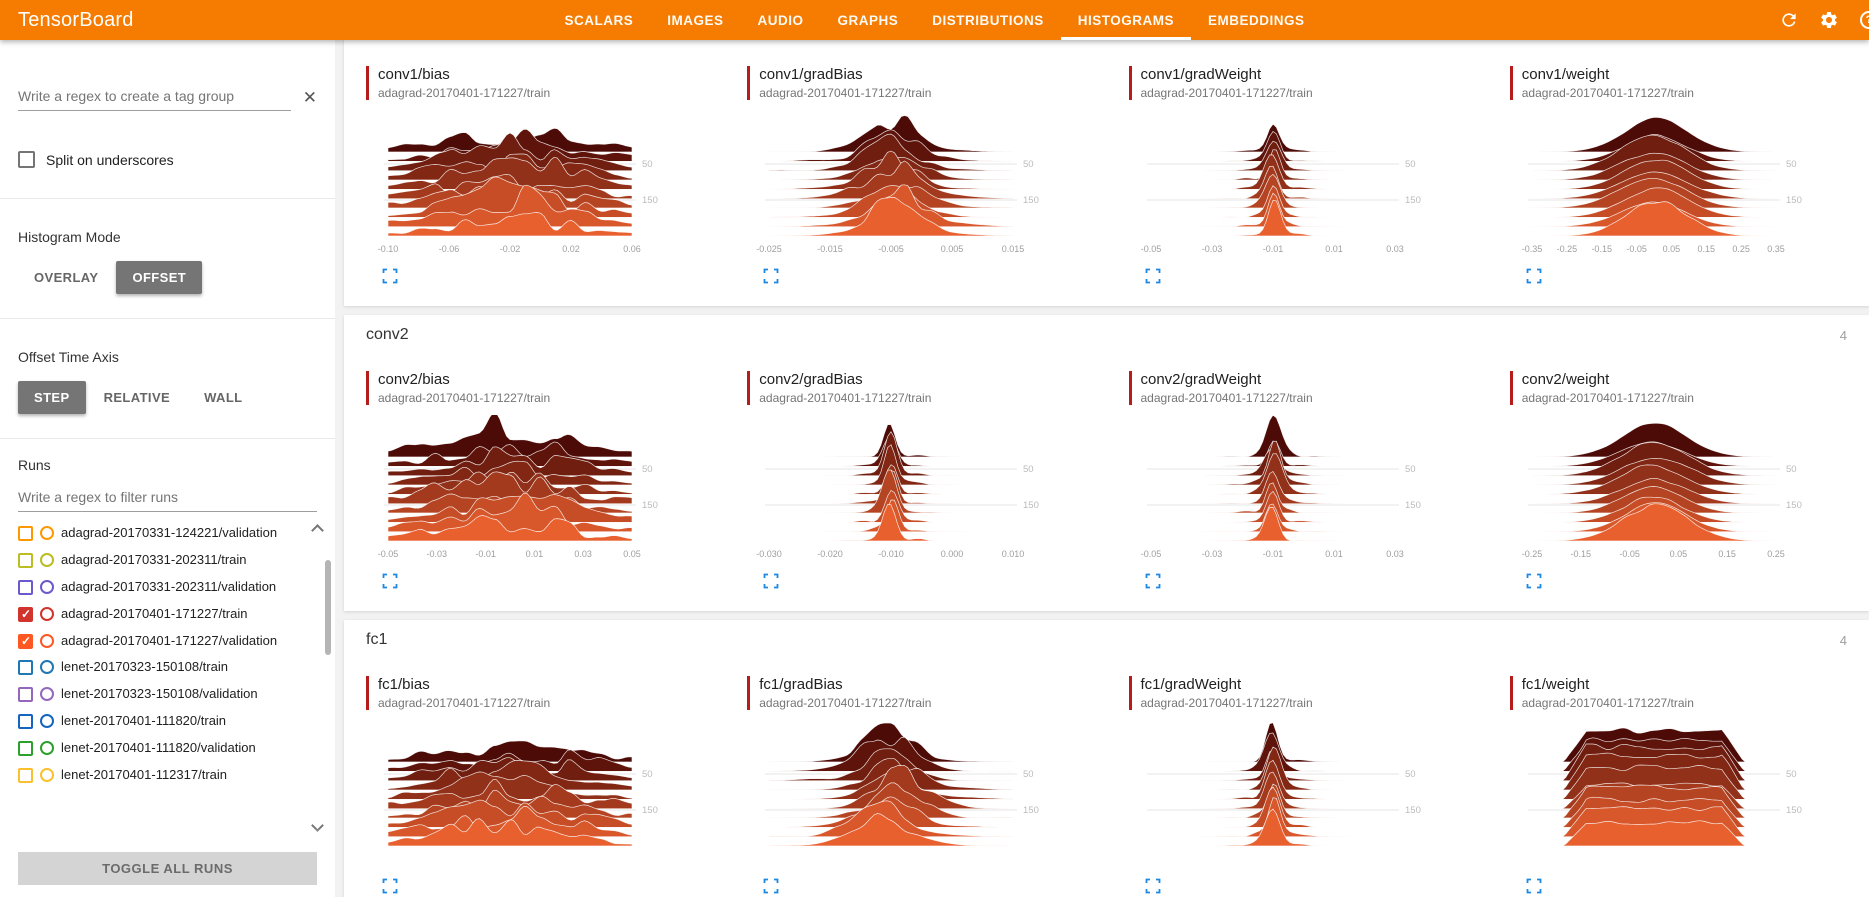  I want to click on run-item: lenet-20170401-112317/train, so click(163, 775).